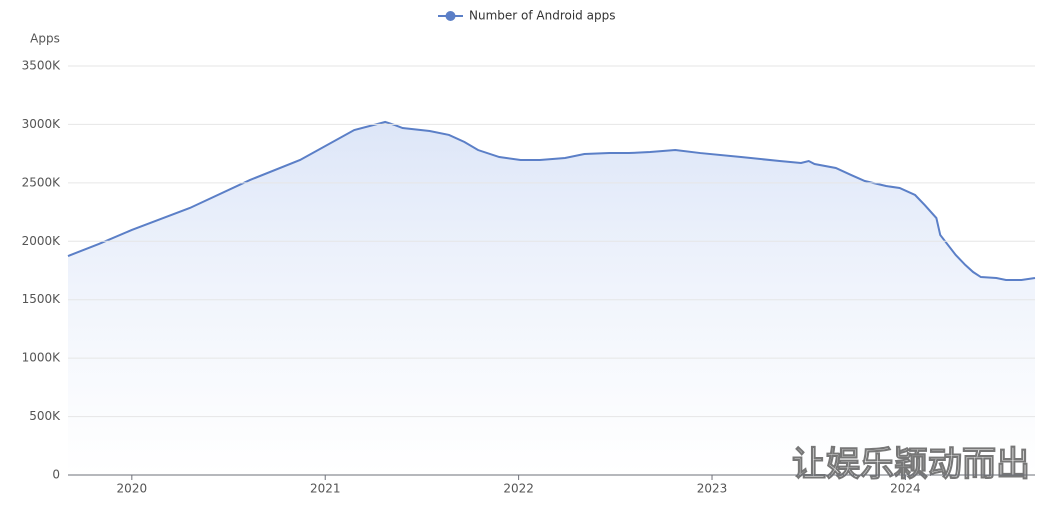  What do you see at coordinates (325, 489) in the screenshot?
I see `x-tick-label: 2021` at bounding box center [325, 489].